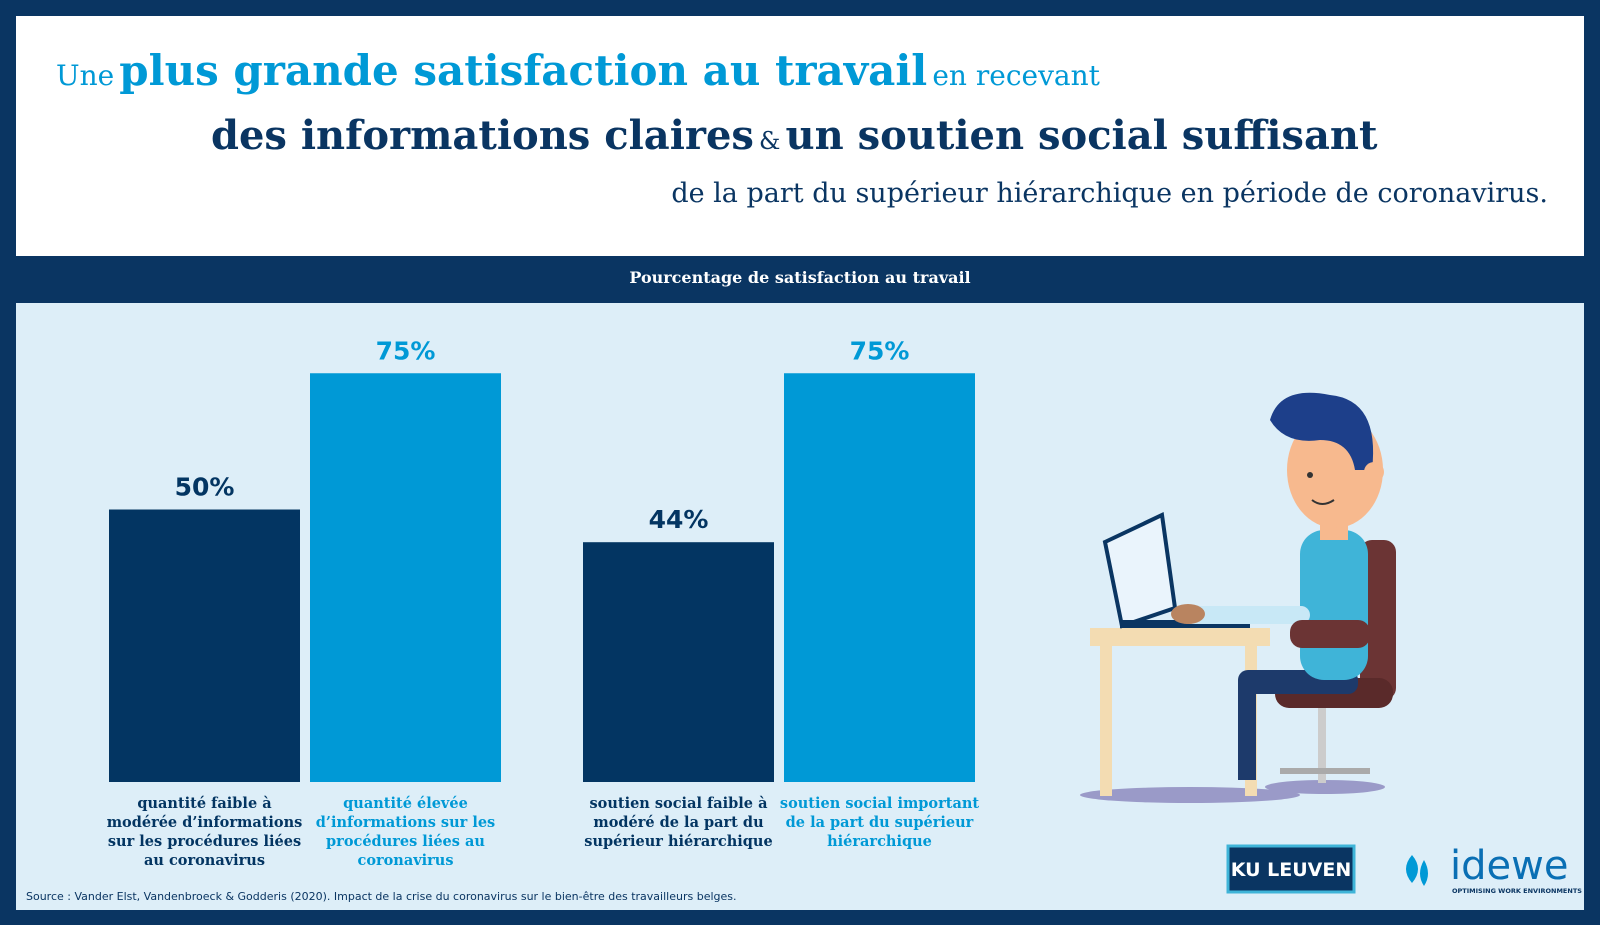  What do you see at coordinates (1188, 614) in the screenshot?
I see `hand` at bounding box center [1188, 614].